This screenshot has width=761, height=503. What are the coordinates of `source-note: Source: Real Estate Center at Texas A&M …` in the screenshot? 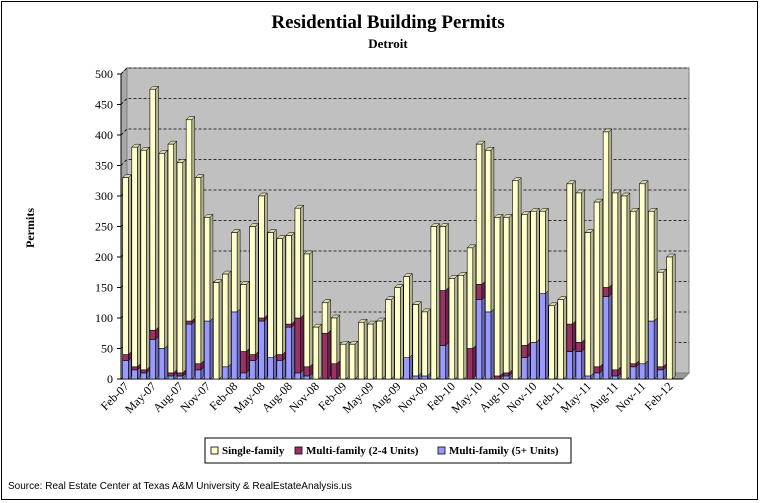 It's located at (180, 486).